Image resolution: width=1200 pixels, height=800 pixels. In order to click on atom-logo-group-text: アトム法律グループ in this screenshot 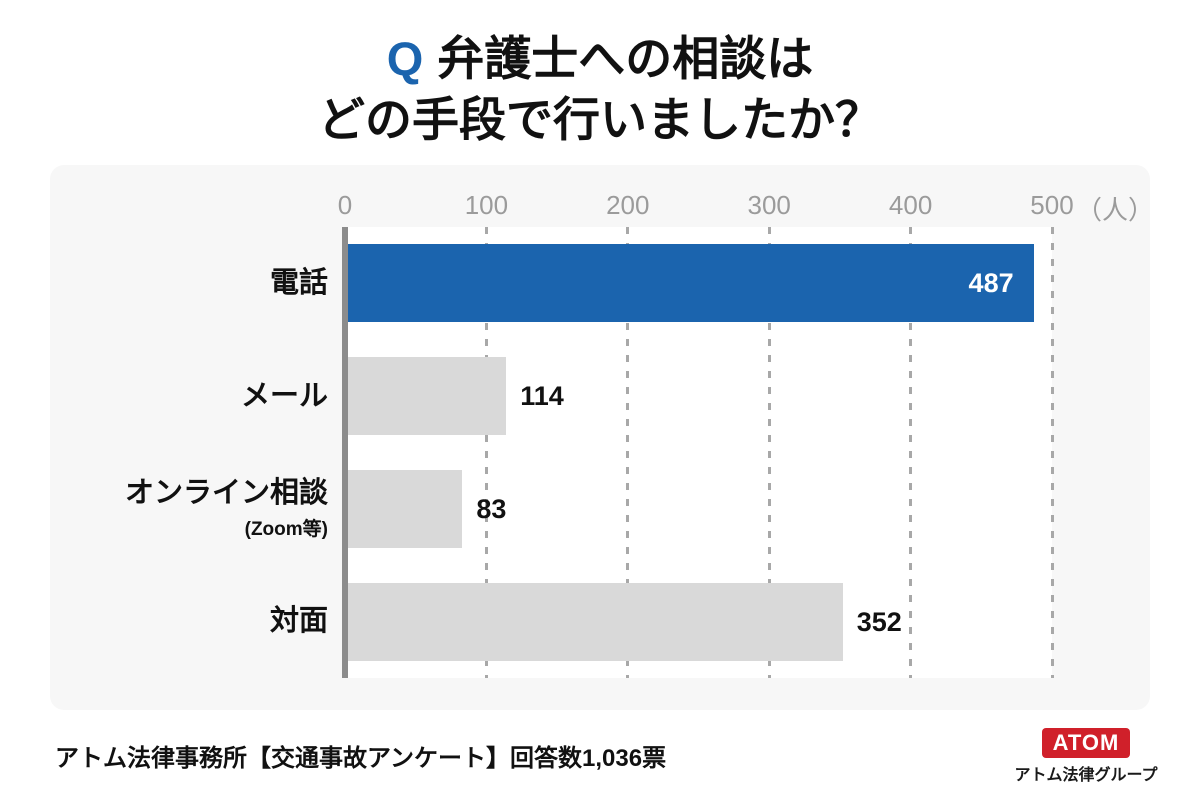, I will do `click(1086, 775)`.